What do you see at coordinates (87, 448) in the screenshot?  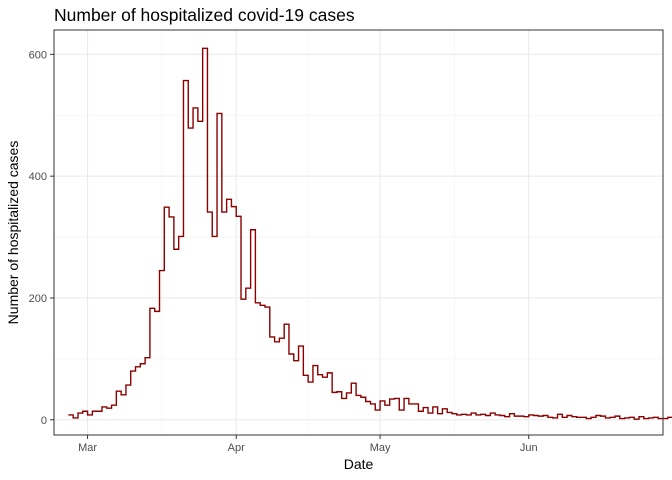 I see `x-tick-label: Mar` at bounding box center [87, 448].